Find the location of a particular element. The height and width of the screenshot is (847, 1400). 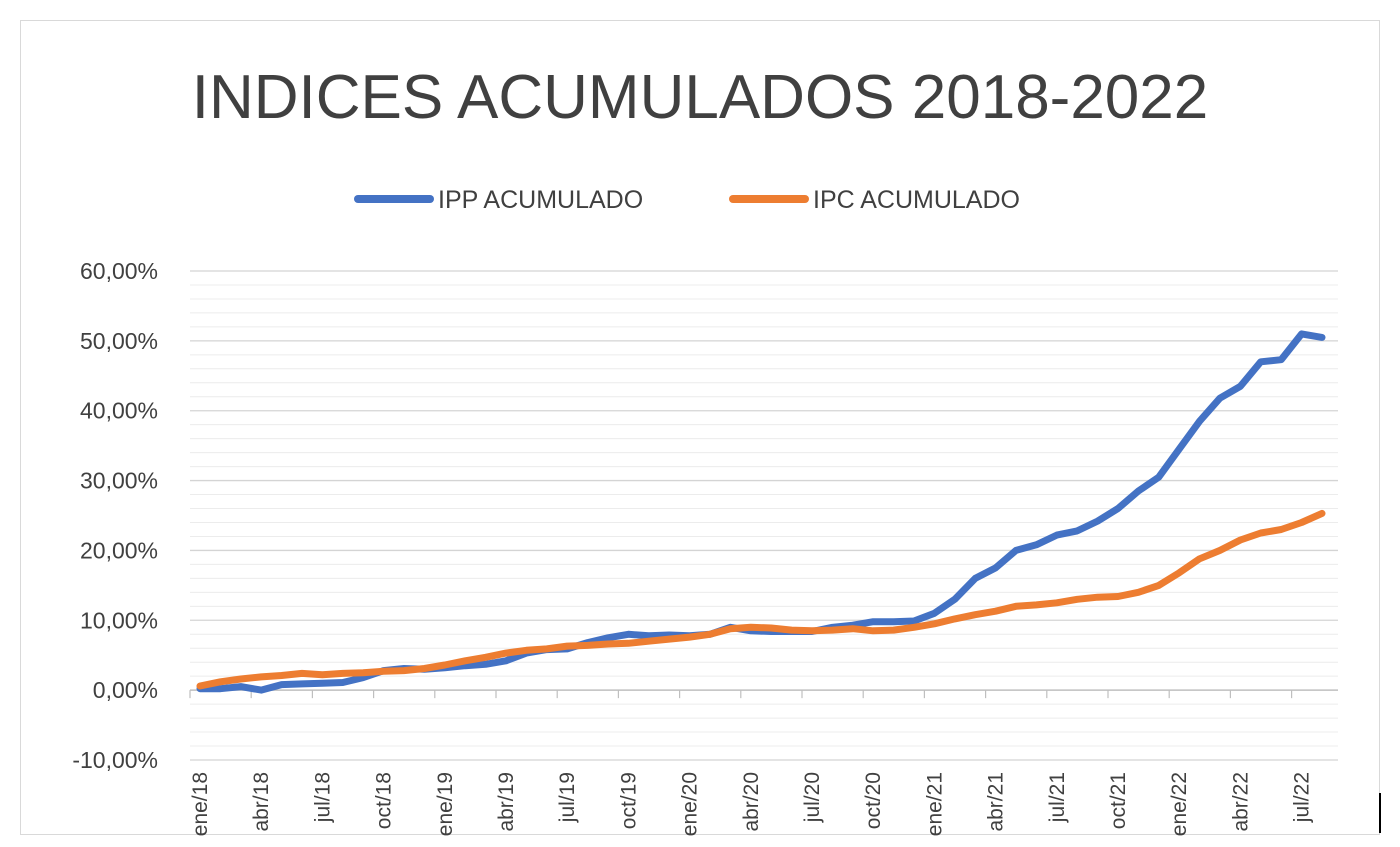

x-tick-label: abr/18 is located at coordinates (261, 802).